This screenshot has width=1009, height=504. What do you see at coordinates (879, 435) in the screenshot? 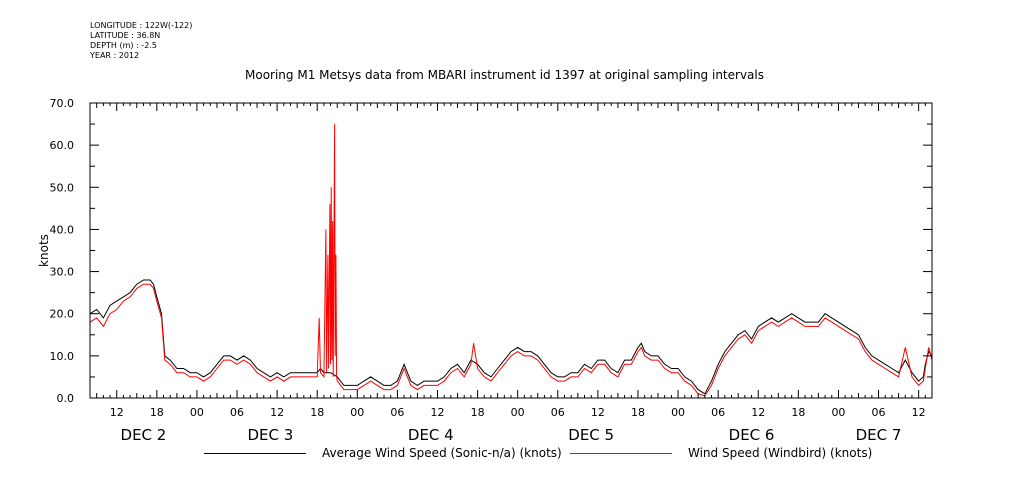
I see `x-day-label: DEC 7` at bounding box center [879, 435].